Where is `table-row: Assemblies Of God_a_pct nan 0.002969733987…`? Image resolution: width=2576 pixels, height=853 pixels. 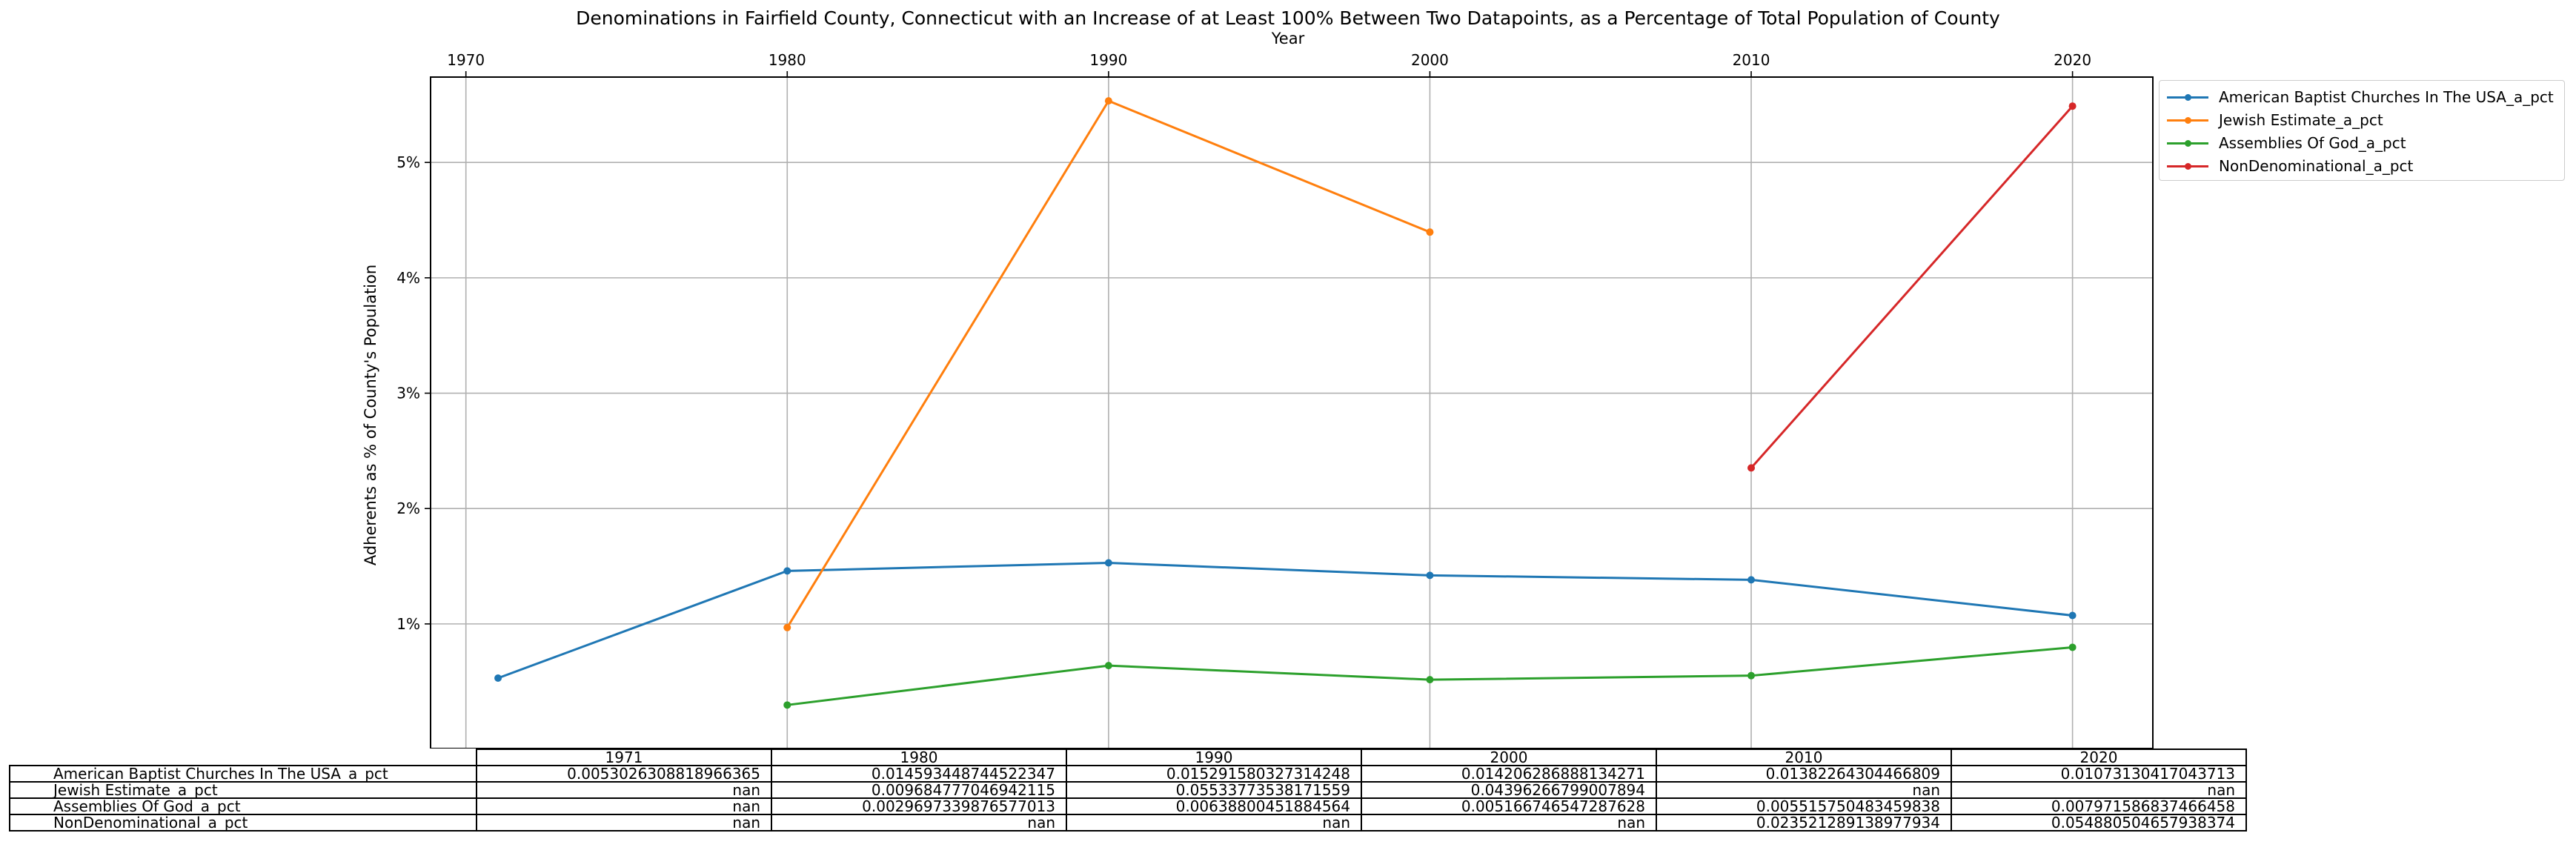 table-row: Assemblies Of God_a_pct nan 0.002969733987… is located at coordinates (1128, 806).